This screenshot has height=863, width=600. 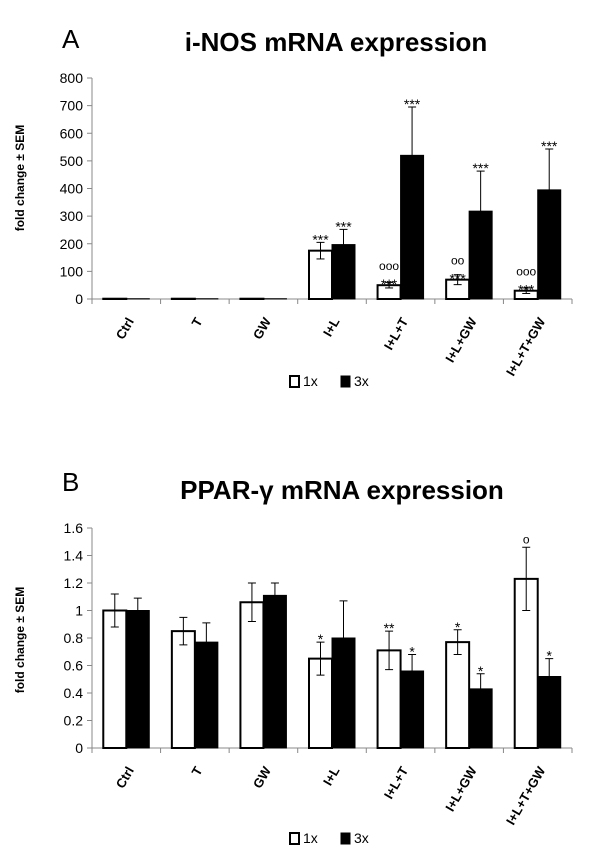 I want to click on y-tick-label: 700, so click(x=72, y=106).